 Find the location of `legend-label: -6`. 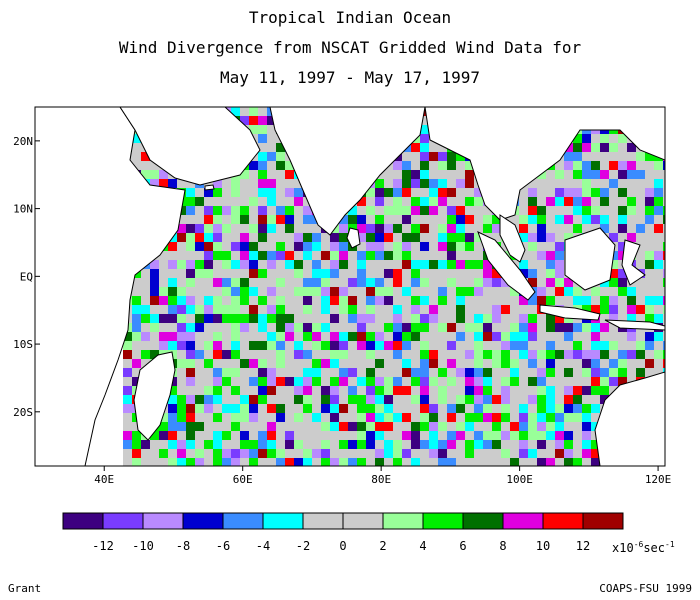

legend-label: -6 is located at coordinates (223, 546).